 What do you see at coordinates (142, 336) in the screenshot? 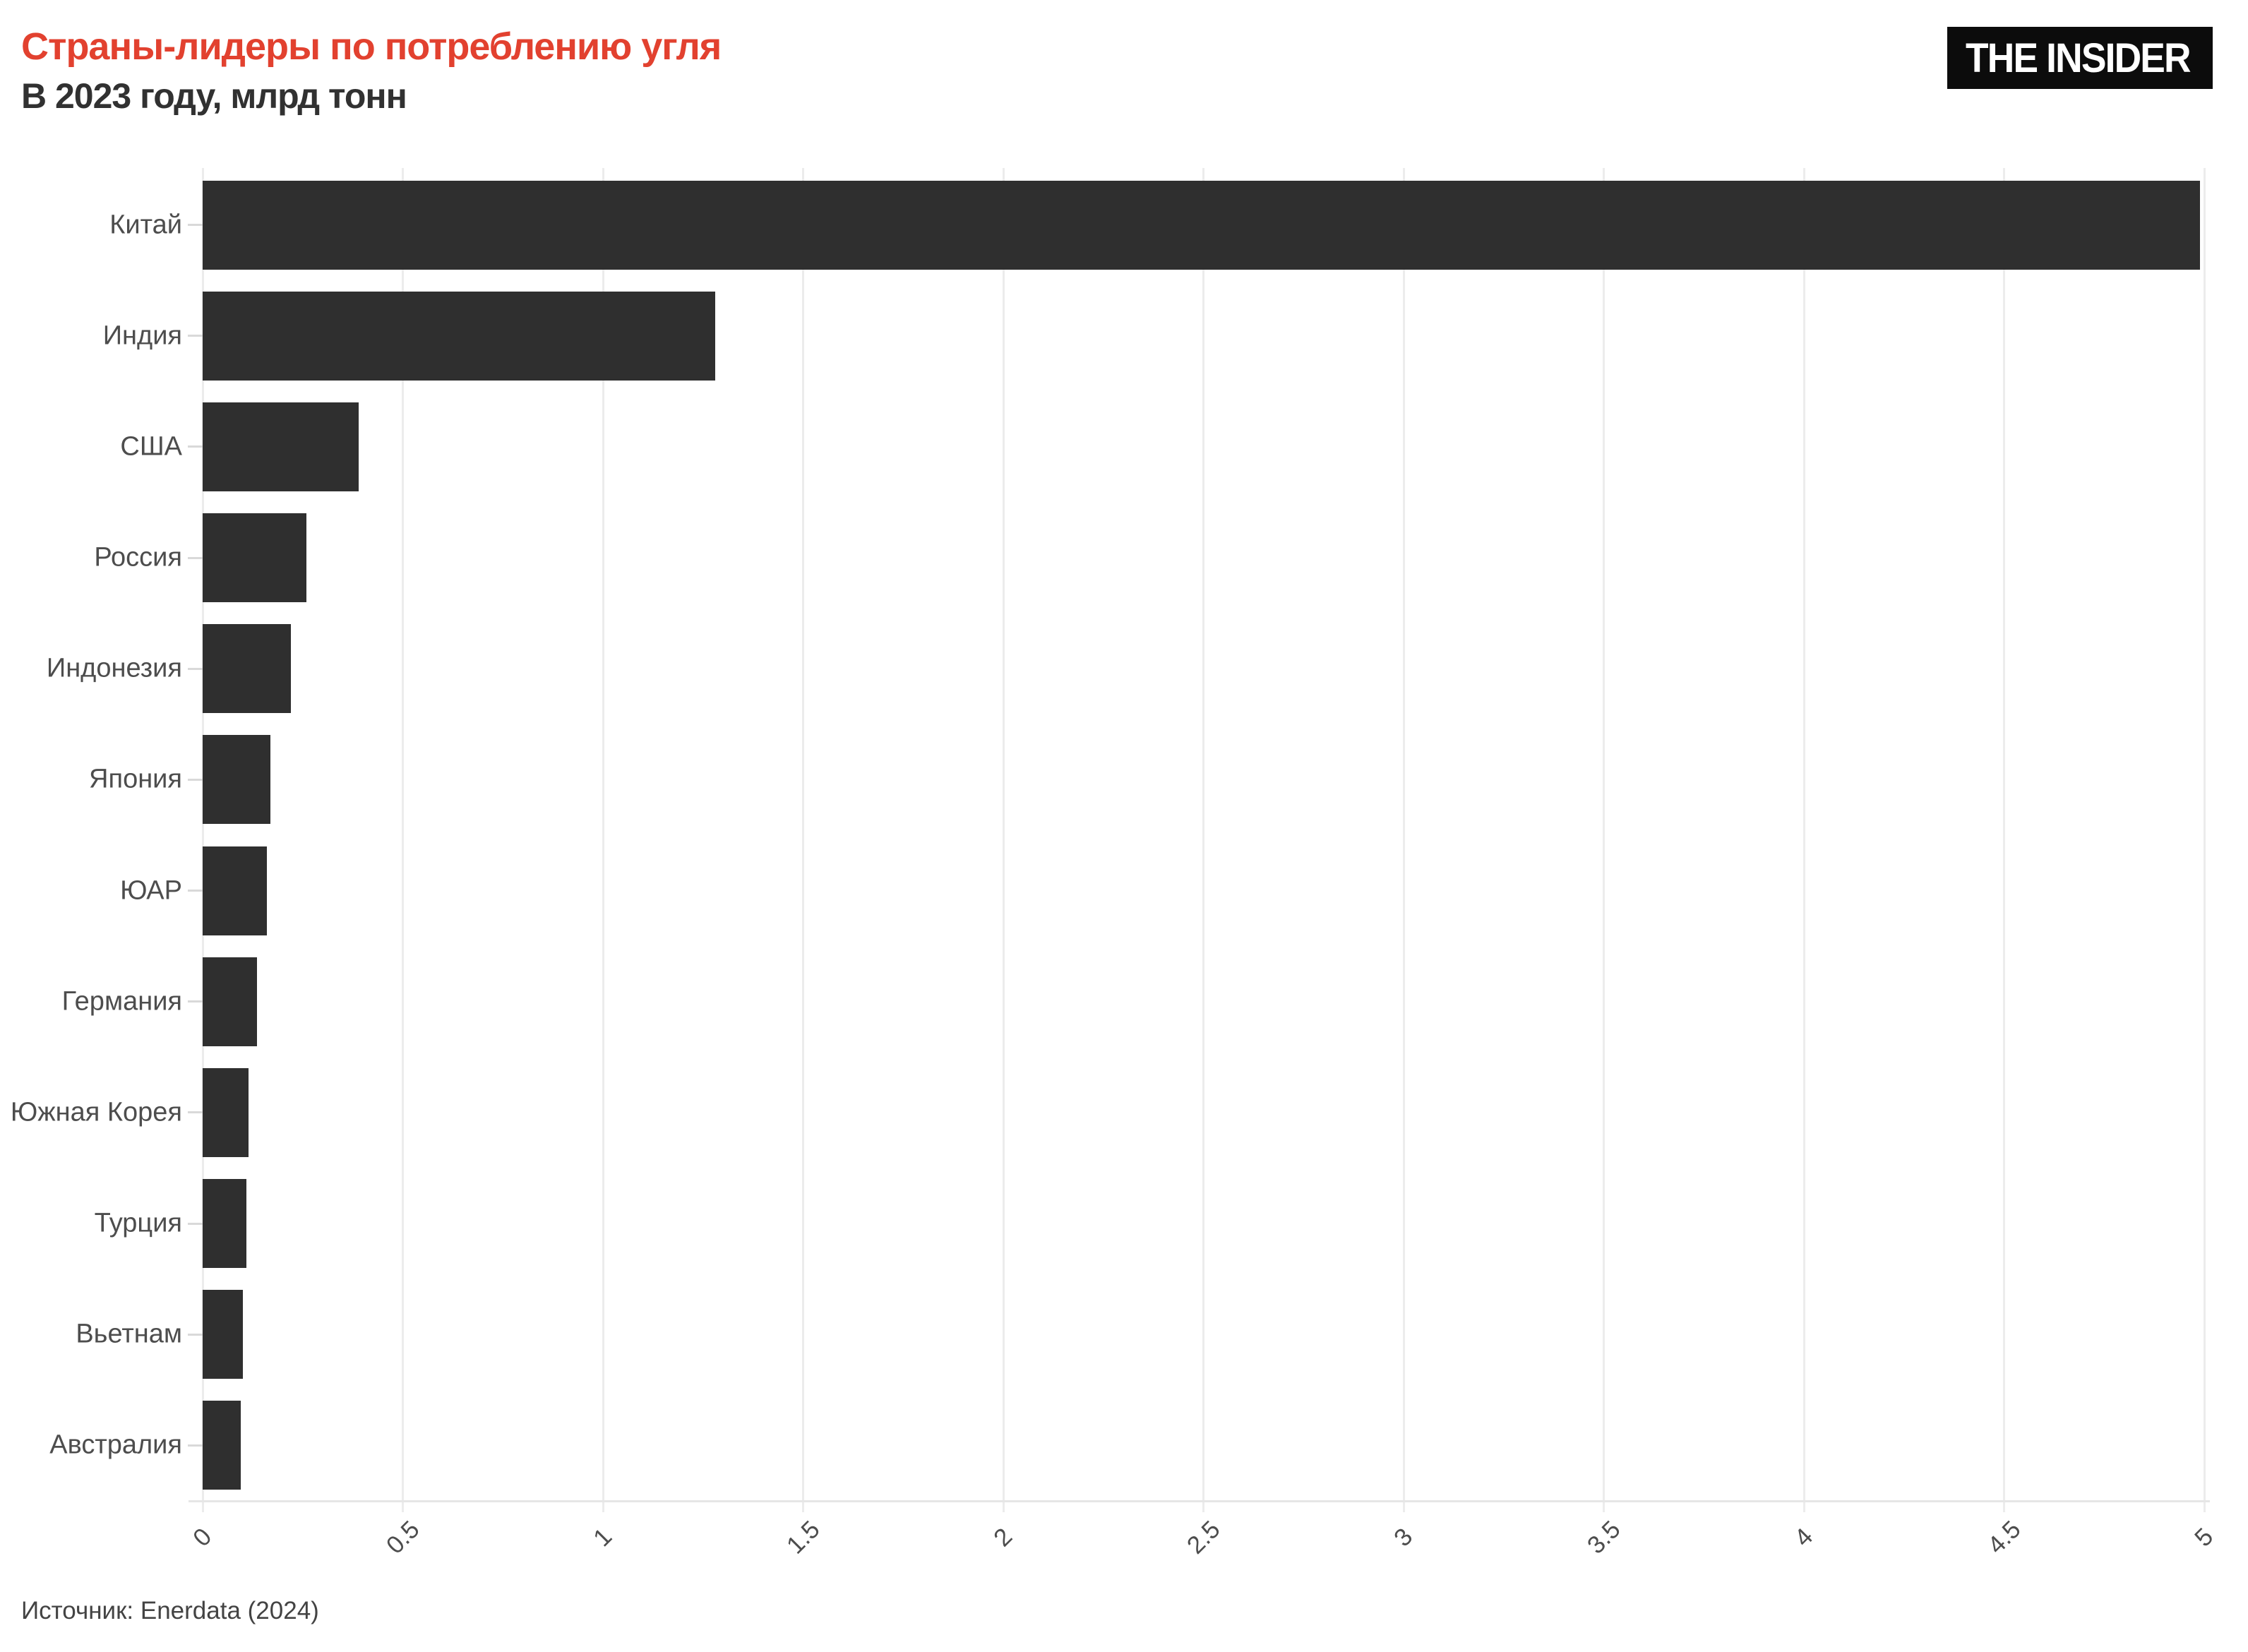
I see `category-label: Индия` at bounding box center [142, 336].